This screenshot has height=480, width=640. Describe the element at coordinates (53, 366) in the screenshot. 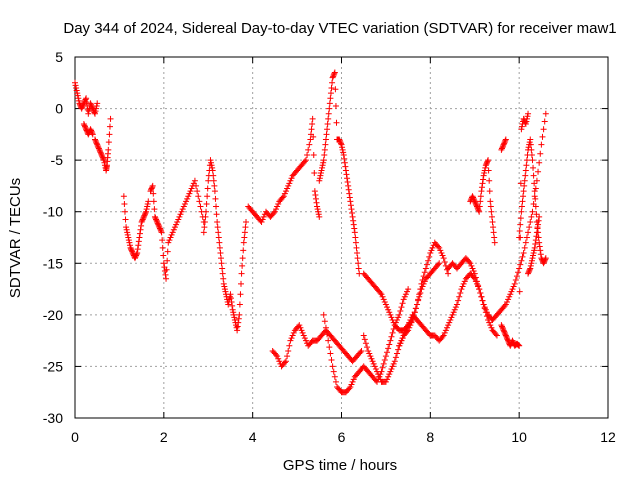

I see `y-tick-label: -25` at that location.